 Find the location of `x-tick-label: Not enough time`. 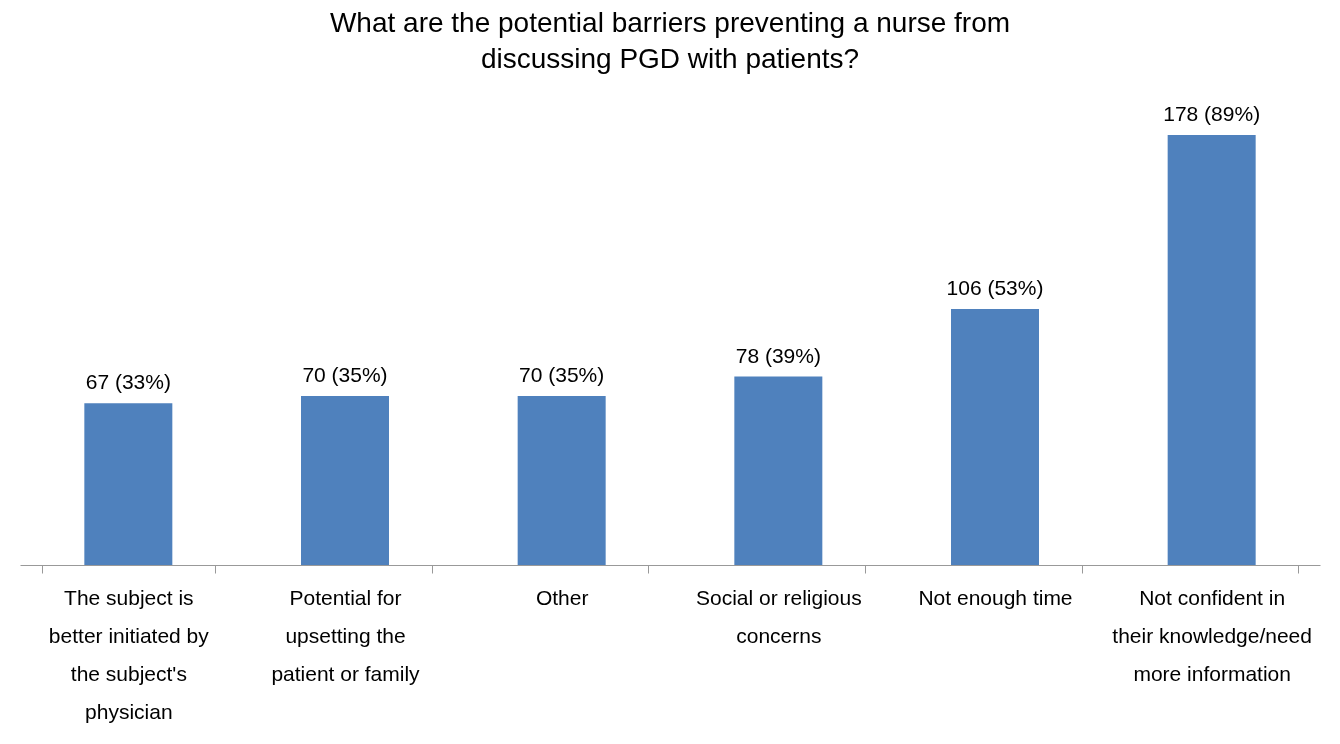

x-tick-label: Not enough time is located at coordinates (995, 597).